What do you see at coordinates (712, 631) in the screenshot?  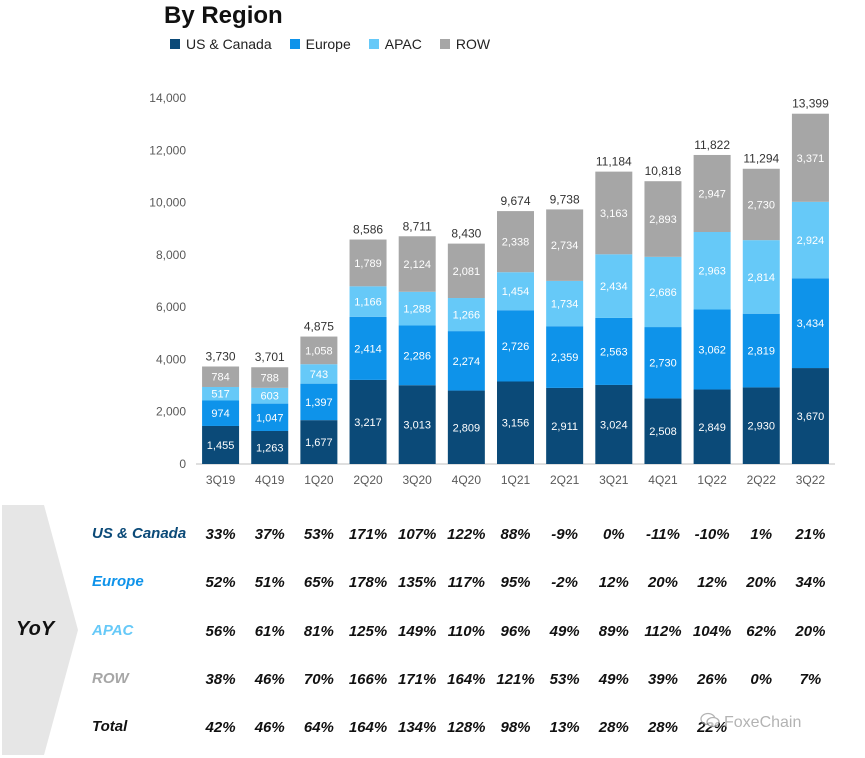 I see `yoy-cell: 104%` at bounding box center [712, 631].